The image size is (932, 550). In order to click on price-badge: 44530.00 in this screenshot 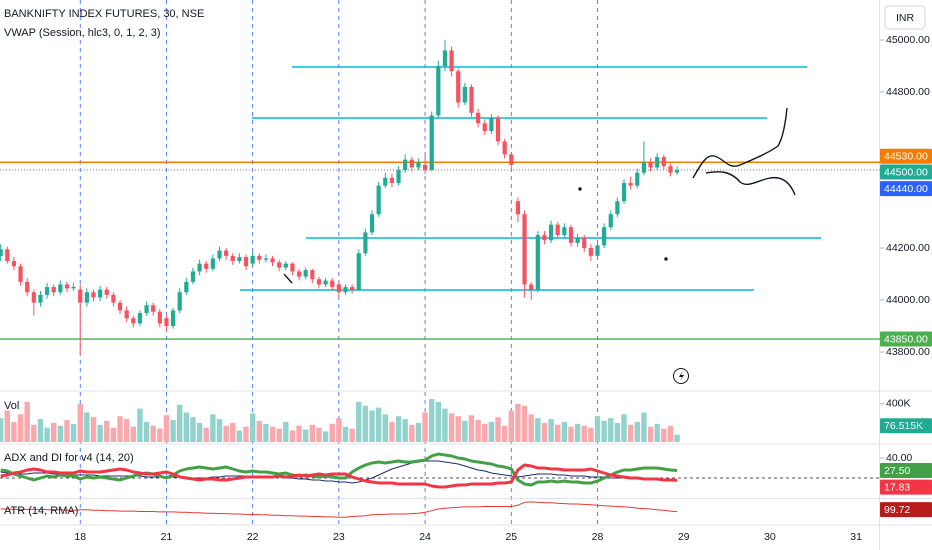, I will do `click(906, 157)`.